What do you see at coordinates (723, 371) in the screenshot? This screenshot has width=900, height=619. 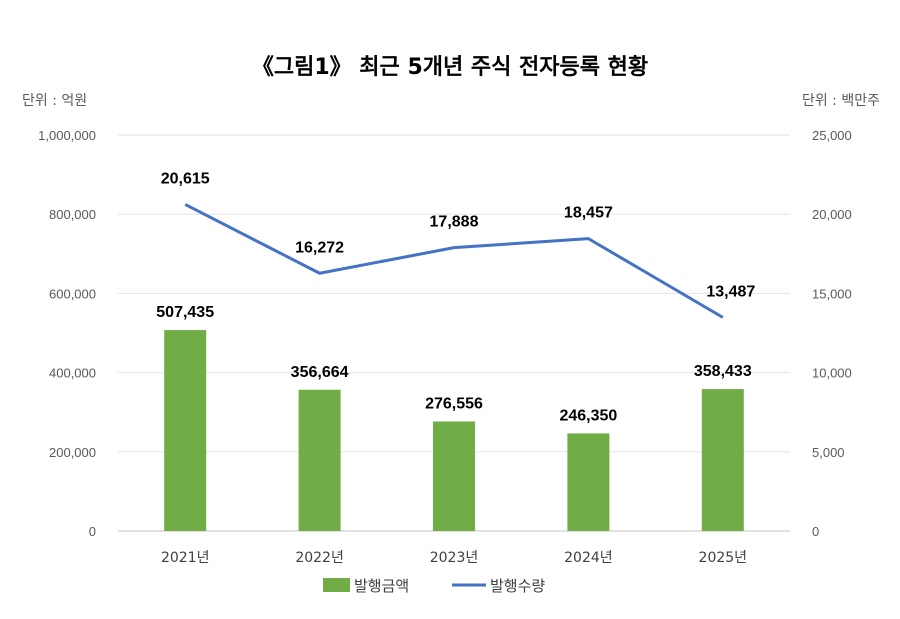 I see `bar-data-label: 358,433` at bounding box center [723, 371].